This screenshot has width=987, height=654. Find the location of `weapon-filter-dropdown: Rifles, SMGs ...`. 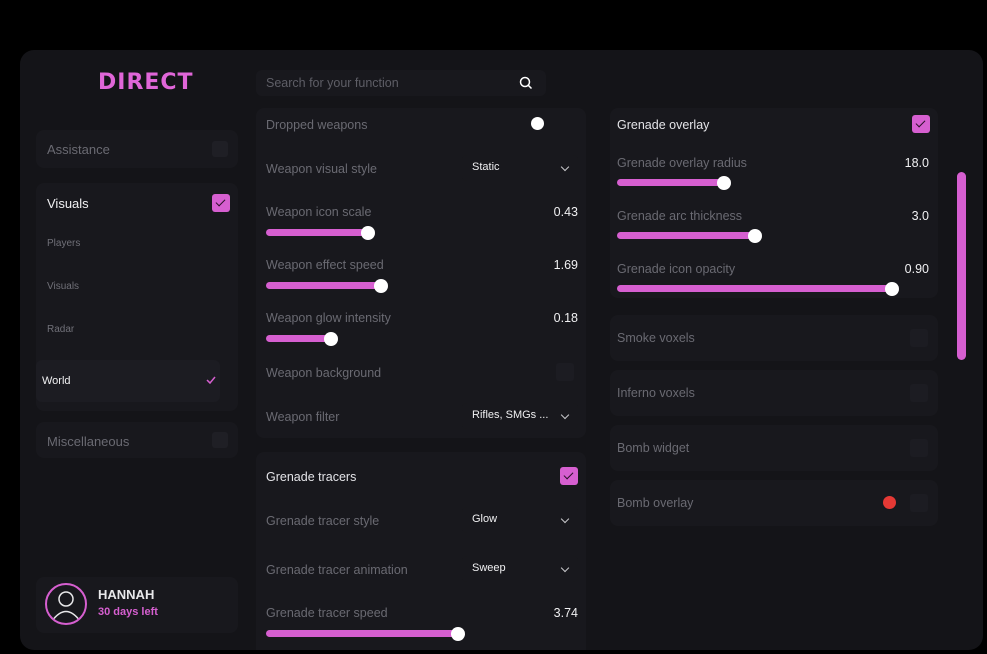

weapon-filter-dropdown: Rifles, SMGs ... is located at coordinates (520, 416).